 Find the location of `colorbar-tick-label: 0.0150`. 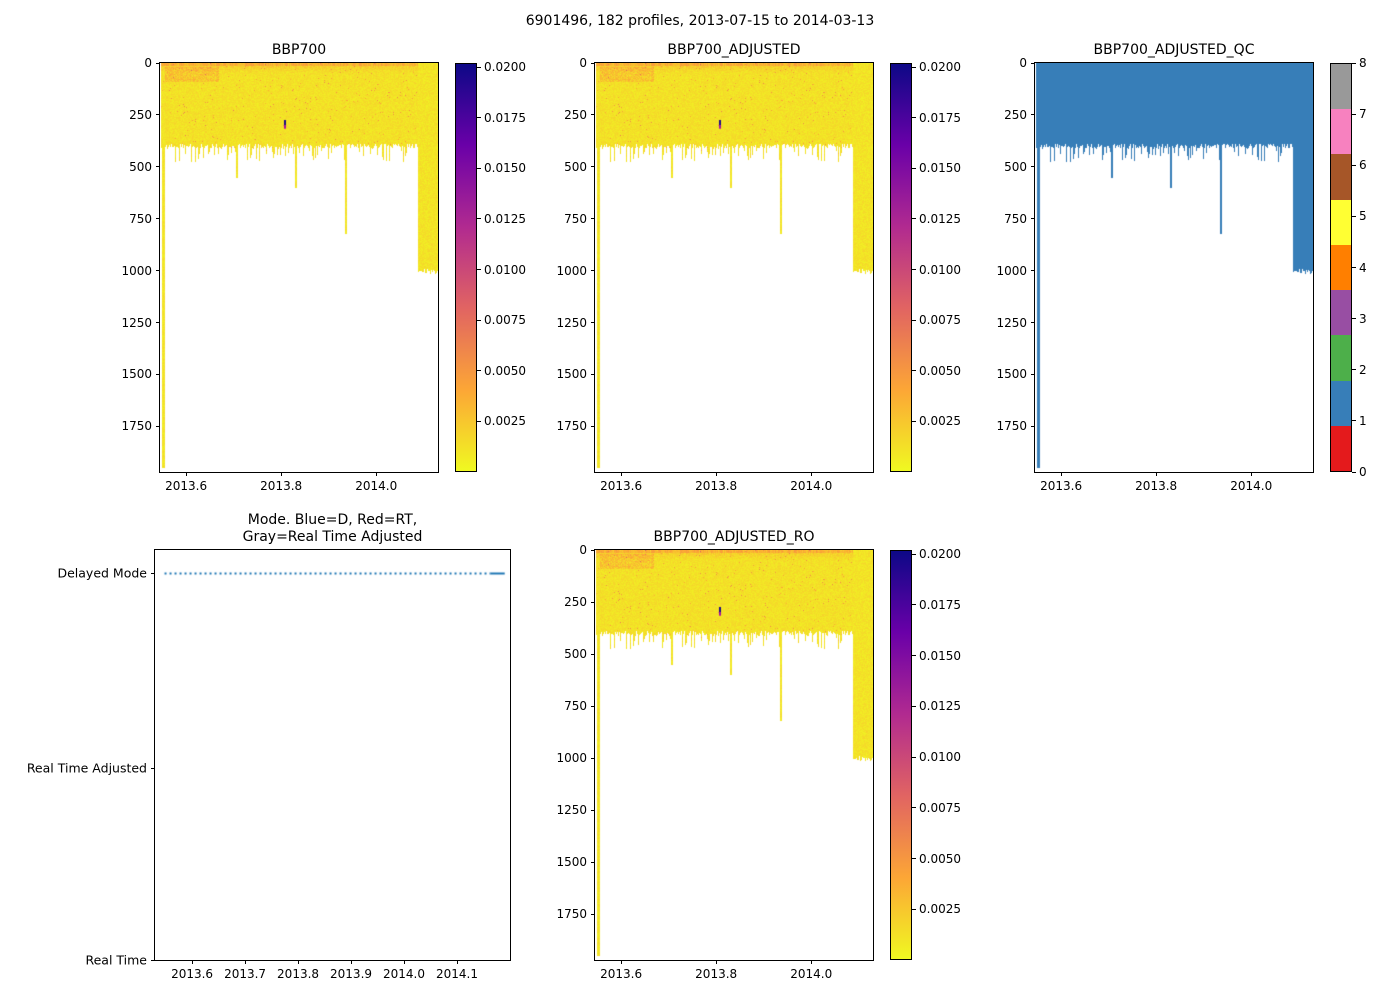

colorbar-tick-label: 0.0150 is located at coordinates (505, 168).